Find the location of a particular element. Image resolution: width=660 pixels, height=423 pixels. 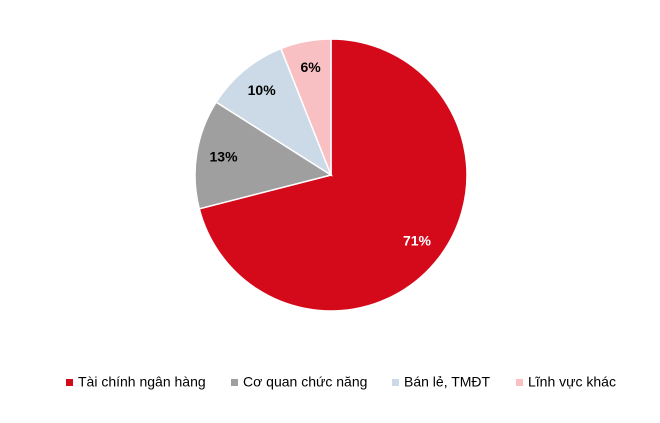

legend-label: Bán lẻ, TMĐT is located at coordinates (447, 382).